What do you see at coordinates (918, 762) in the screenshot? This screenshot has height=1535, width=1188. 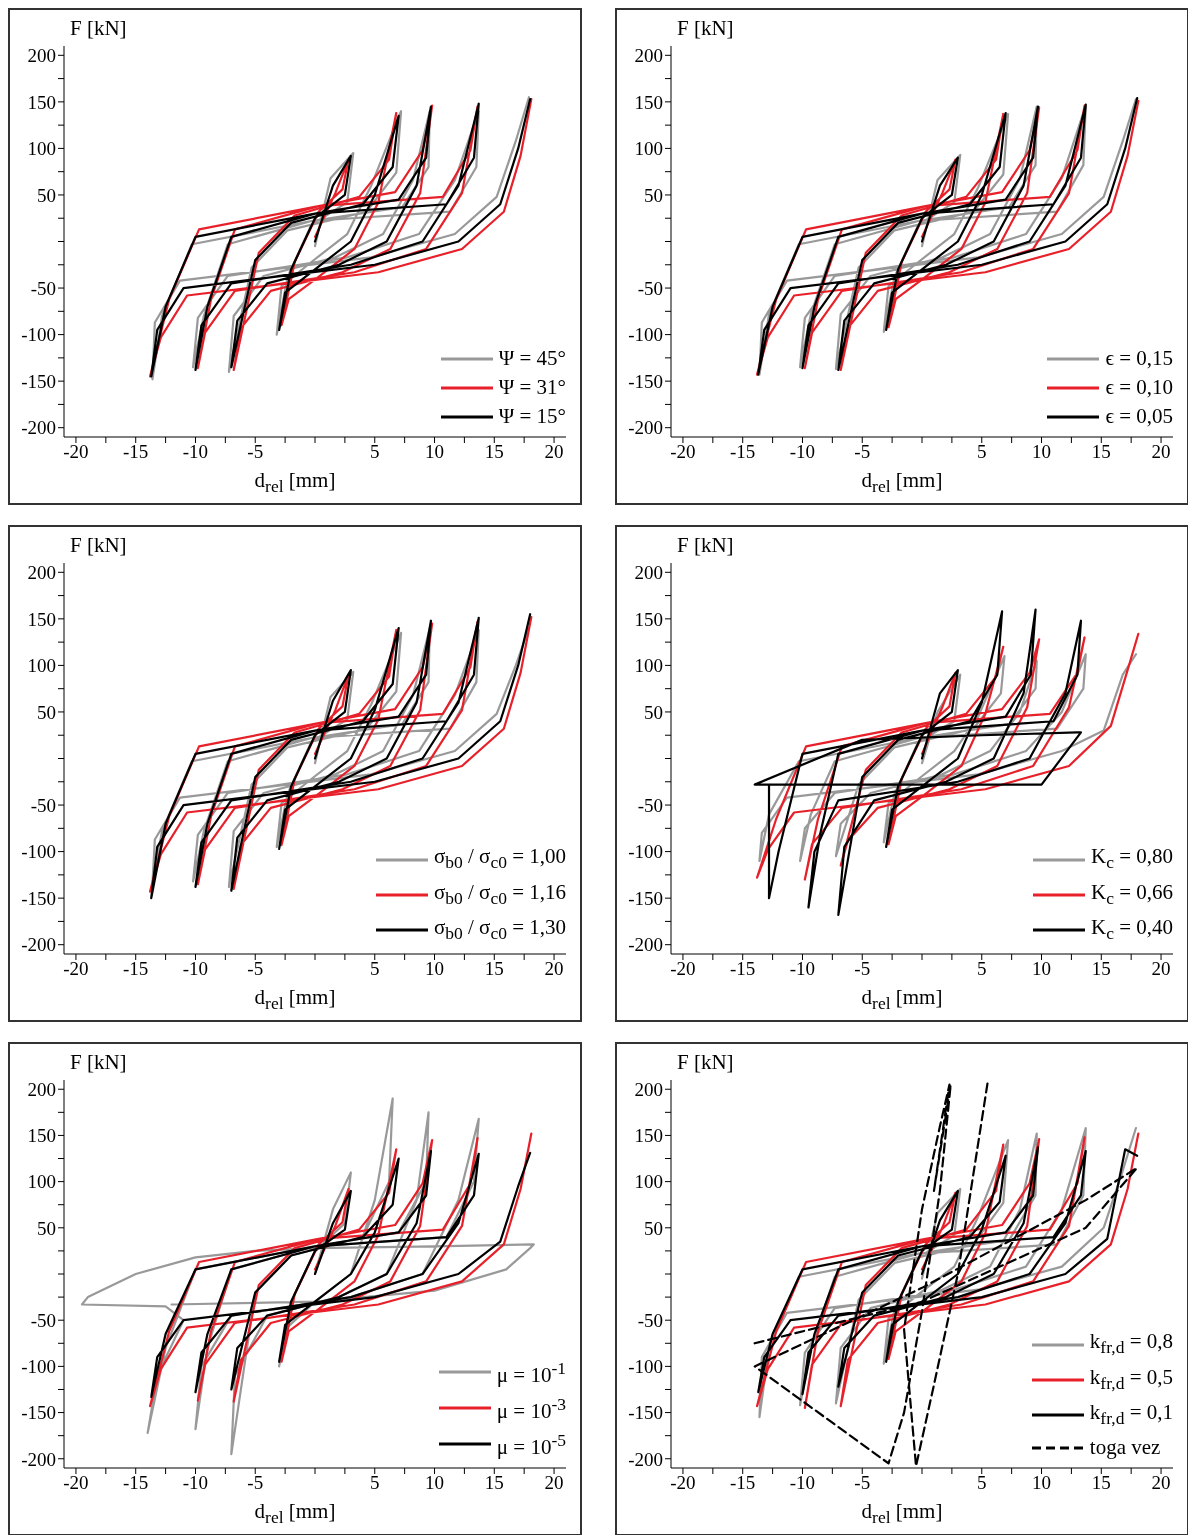 I see `line-series` at bounding box center [918, 762].